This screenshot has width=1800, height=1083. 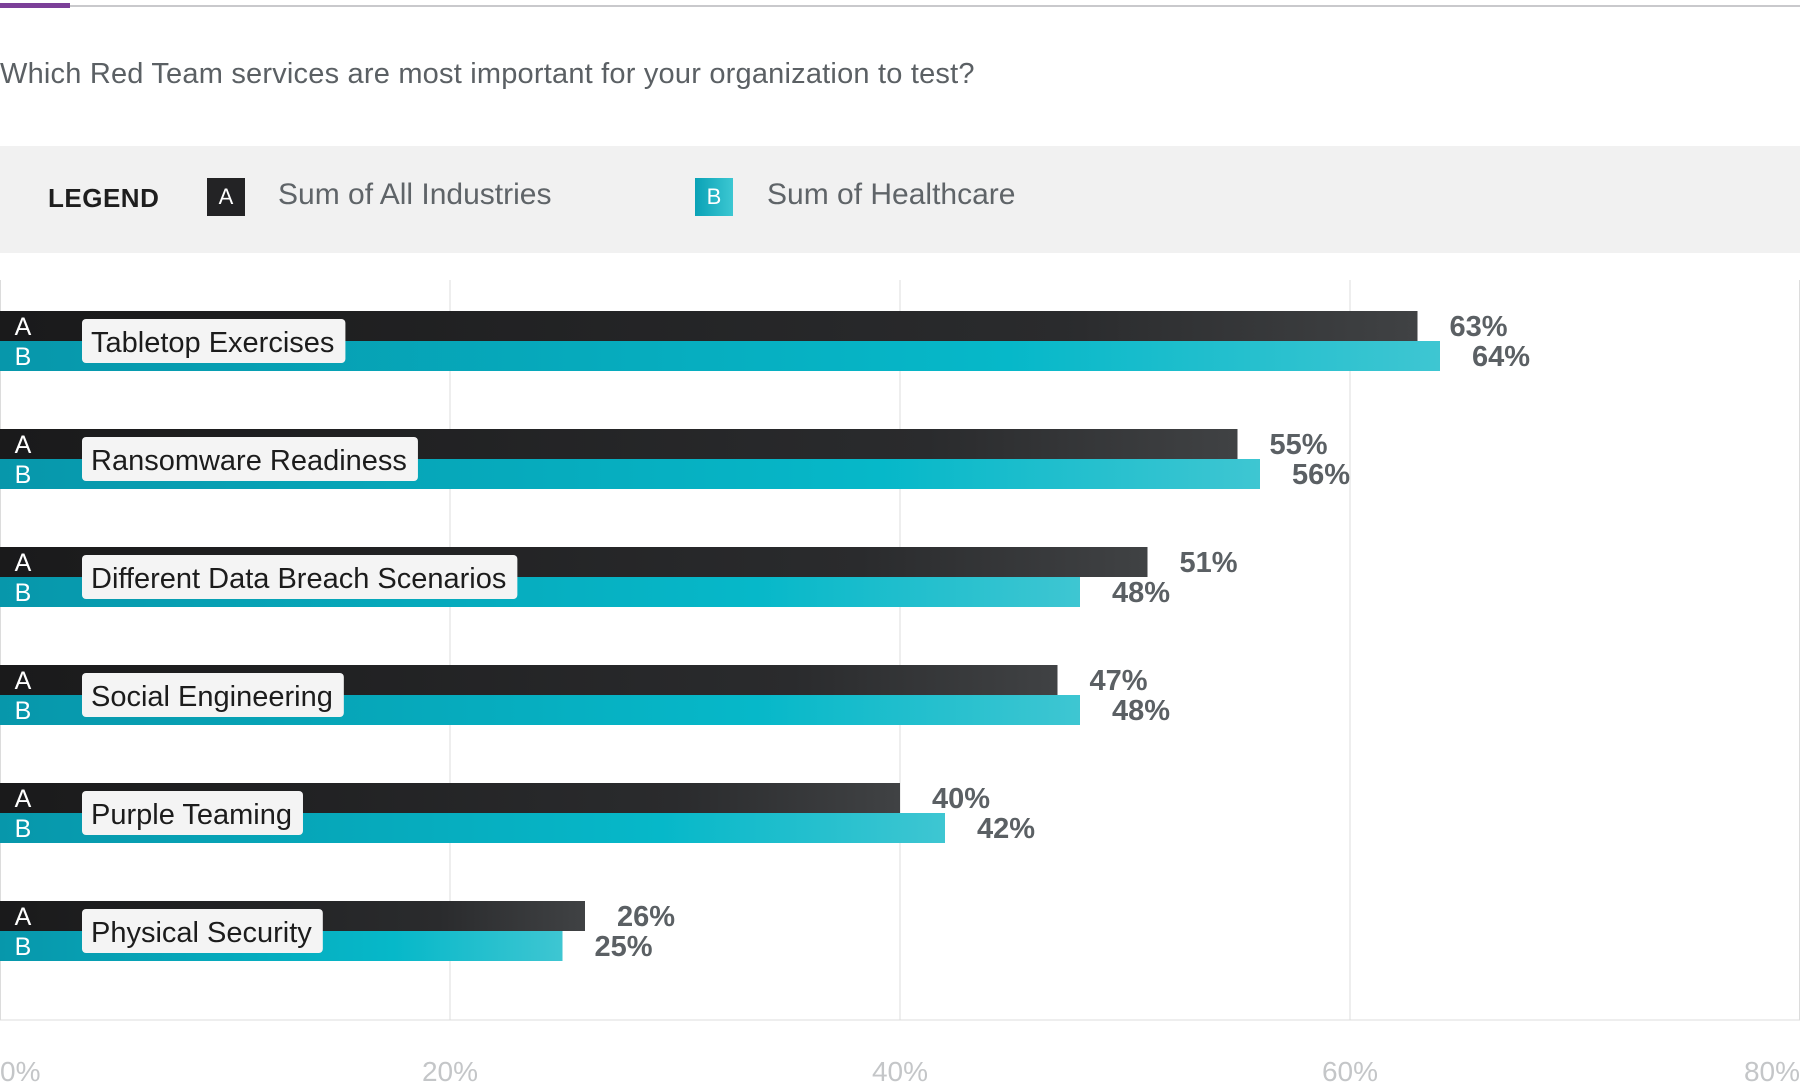 I want to click on bar-value-label: 26%, so click(x=646, y=917).